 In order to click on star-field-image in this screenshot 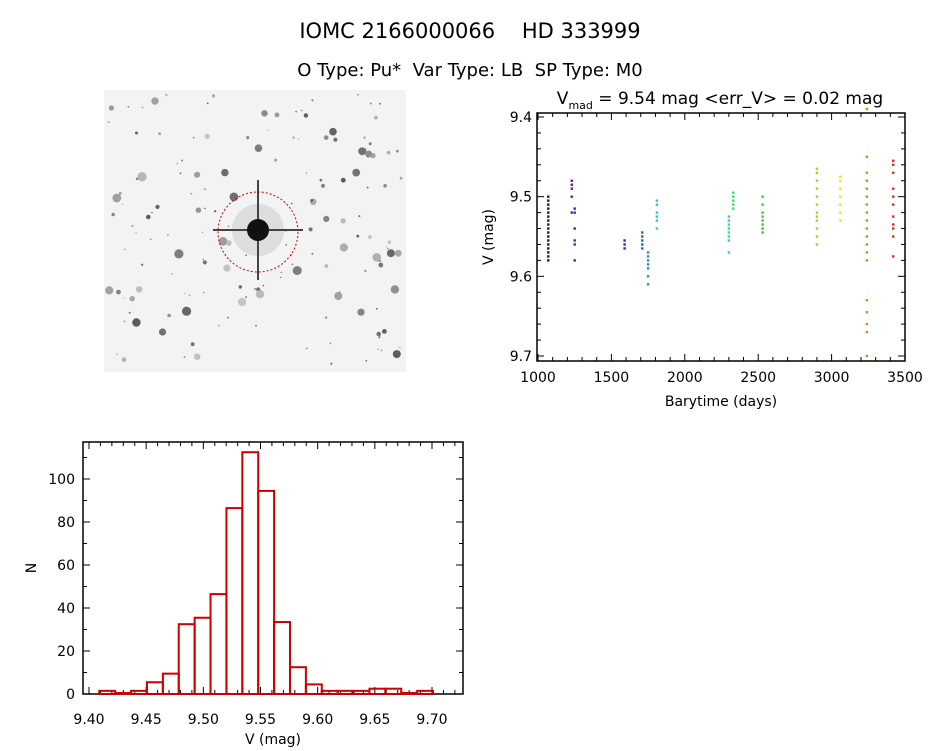, I will do `click(255, 231)`.